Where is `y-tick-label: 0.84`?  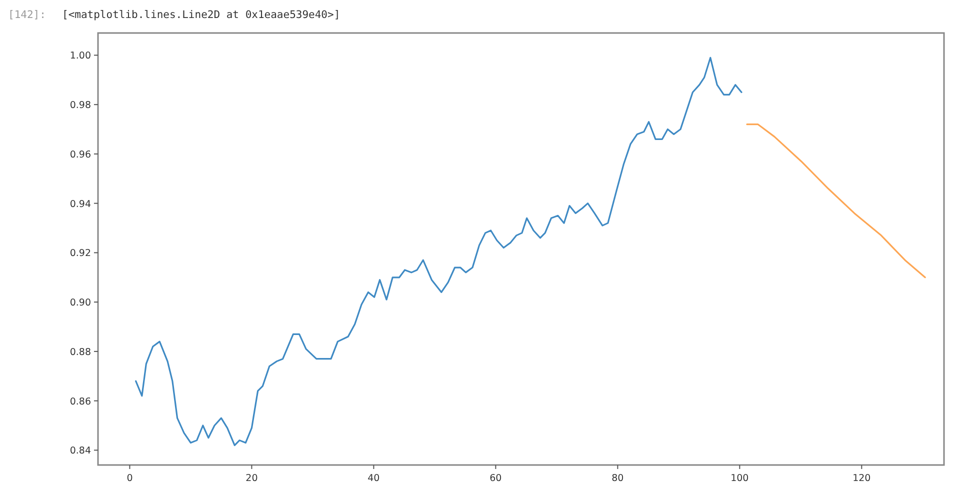
y-tick-label: 0.84 is located at coordinates (80, 451).